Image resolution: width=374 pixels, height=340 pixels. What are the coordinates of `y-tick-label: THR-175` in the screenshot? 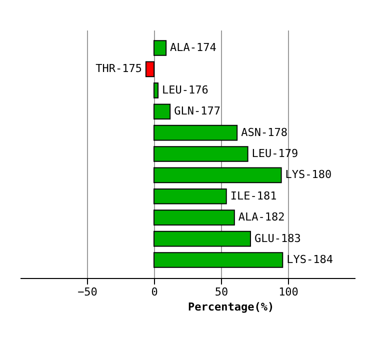 It's located at (119, 69).